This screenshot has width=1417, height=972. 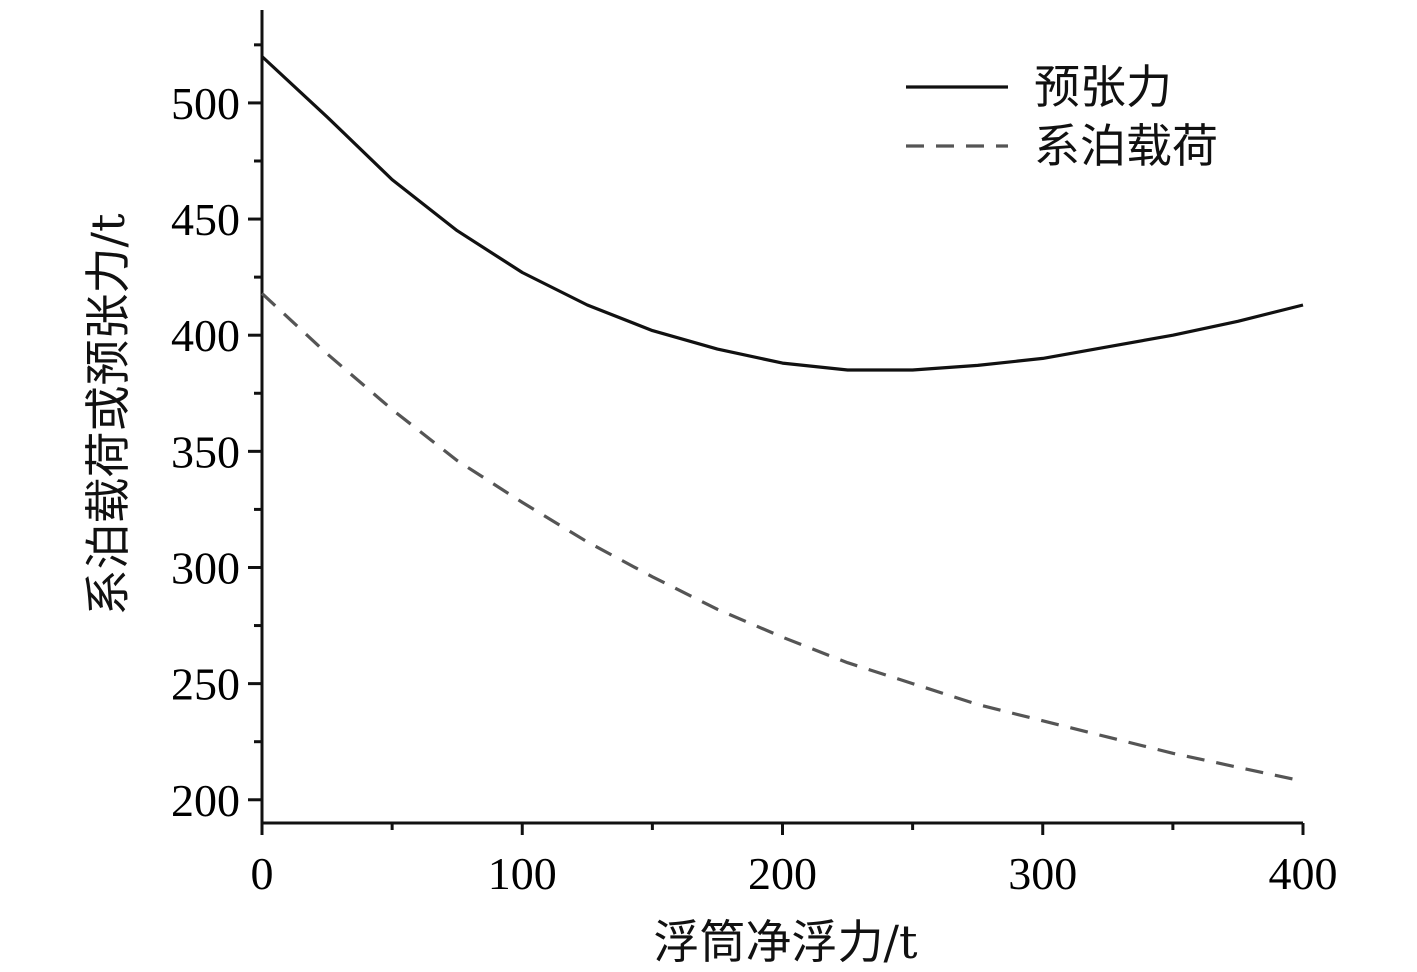 What do you see at coordinates (1303, 873) in the screenshot?
I see `x-tick-label: 400` at bounding box center [1303, 873].